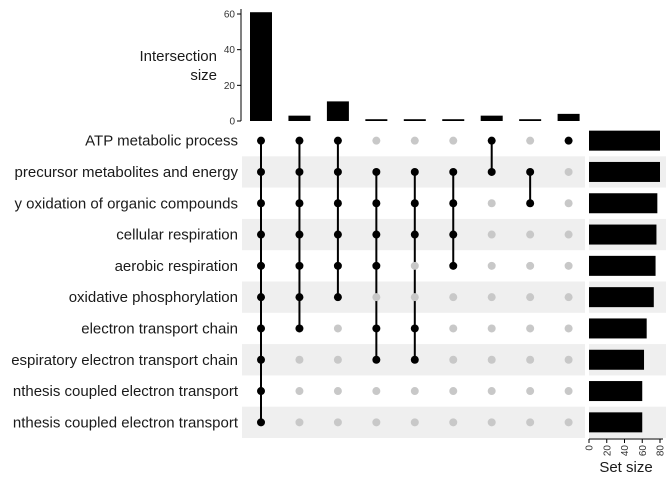  I want to click on set-size-axis: Set size 0 20 40 60 80, so click(626, 457).